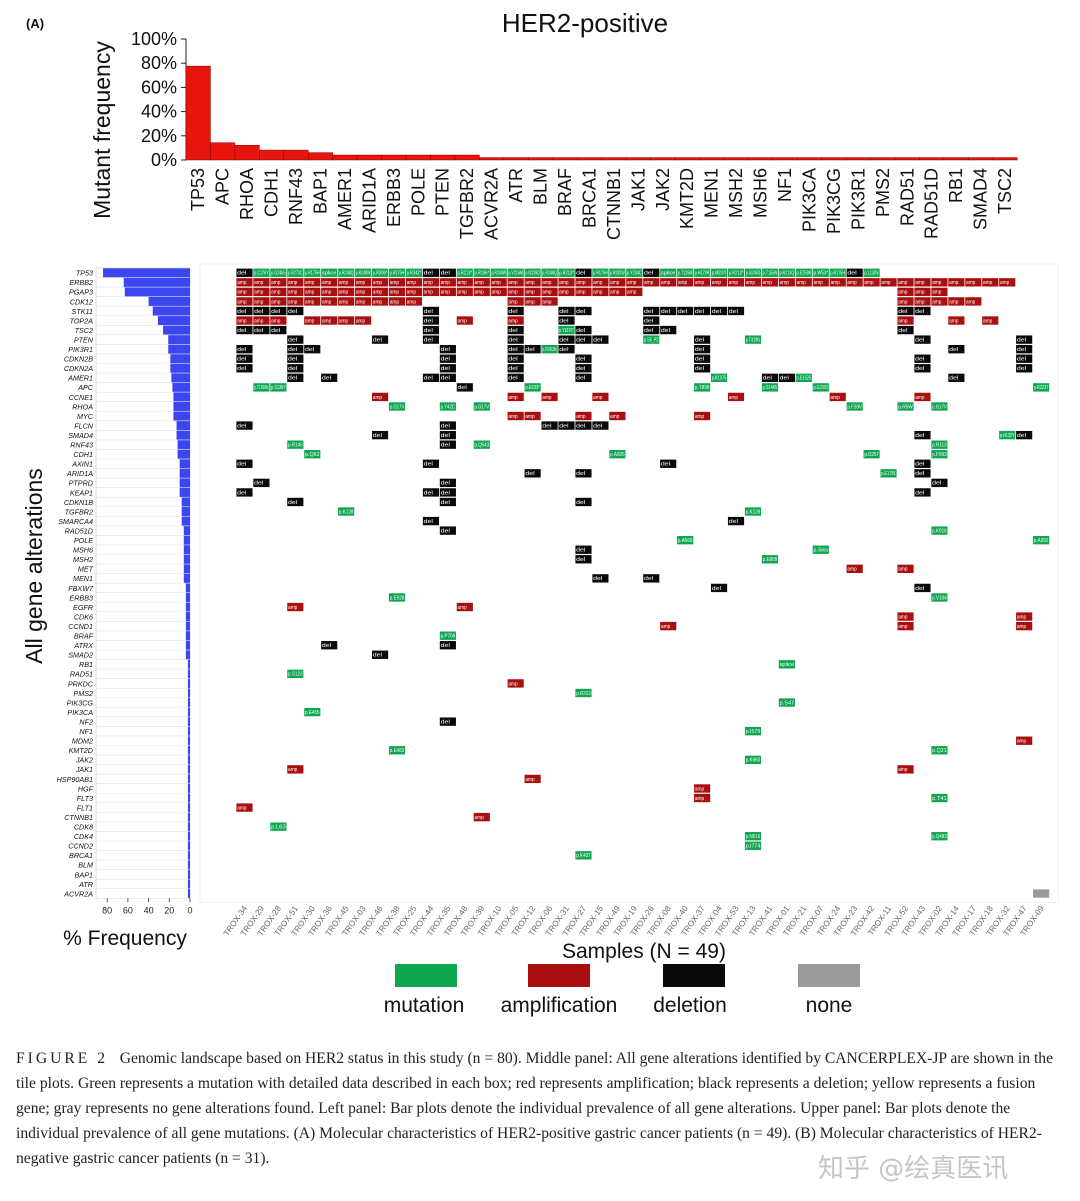 The height and width of the screenshot is (1201, 1080). What do you see at coordinates (694, 975) in the screenshot?
I see `legend-swatch-deletion` at bounding box center [694, 975].